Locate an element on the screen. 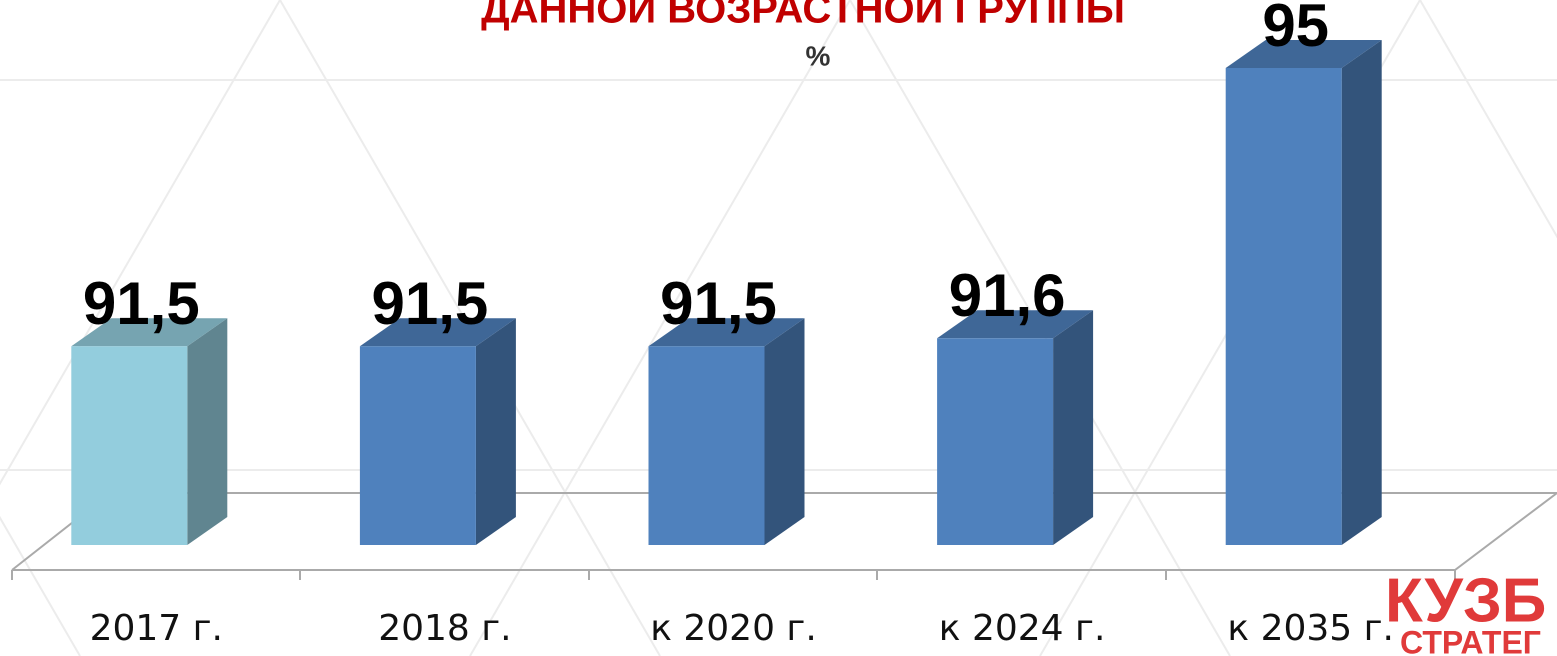 This screenshot has width=1557, height=656. x-tick-label: к 2024 г. is located at coordinates (1022, 628).